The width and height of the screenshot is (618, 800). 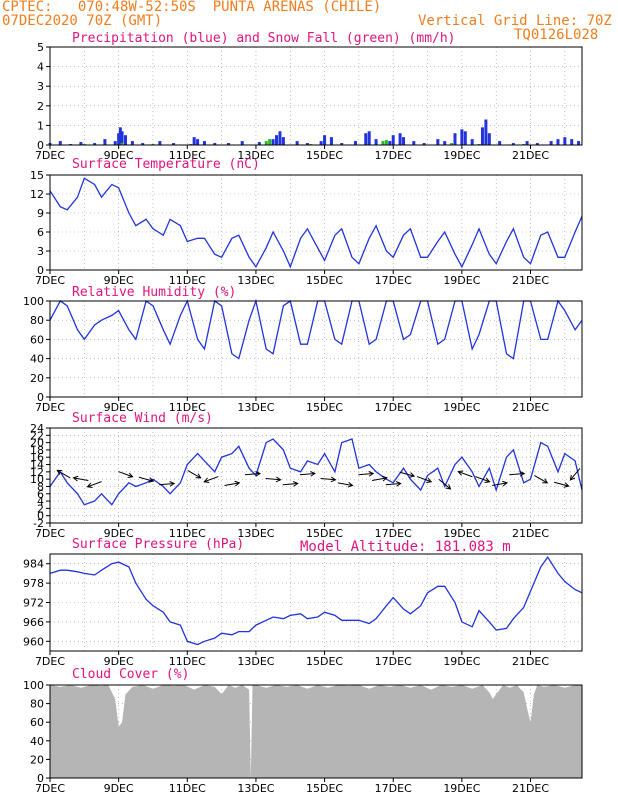 What do you see at coordinates (316, 731) in the screenshot?
I see `cloud-area` at bounding box center [316, 731].